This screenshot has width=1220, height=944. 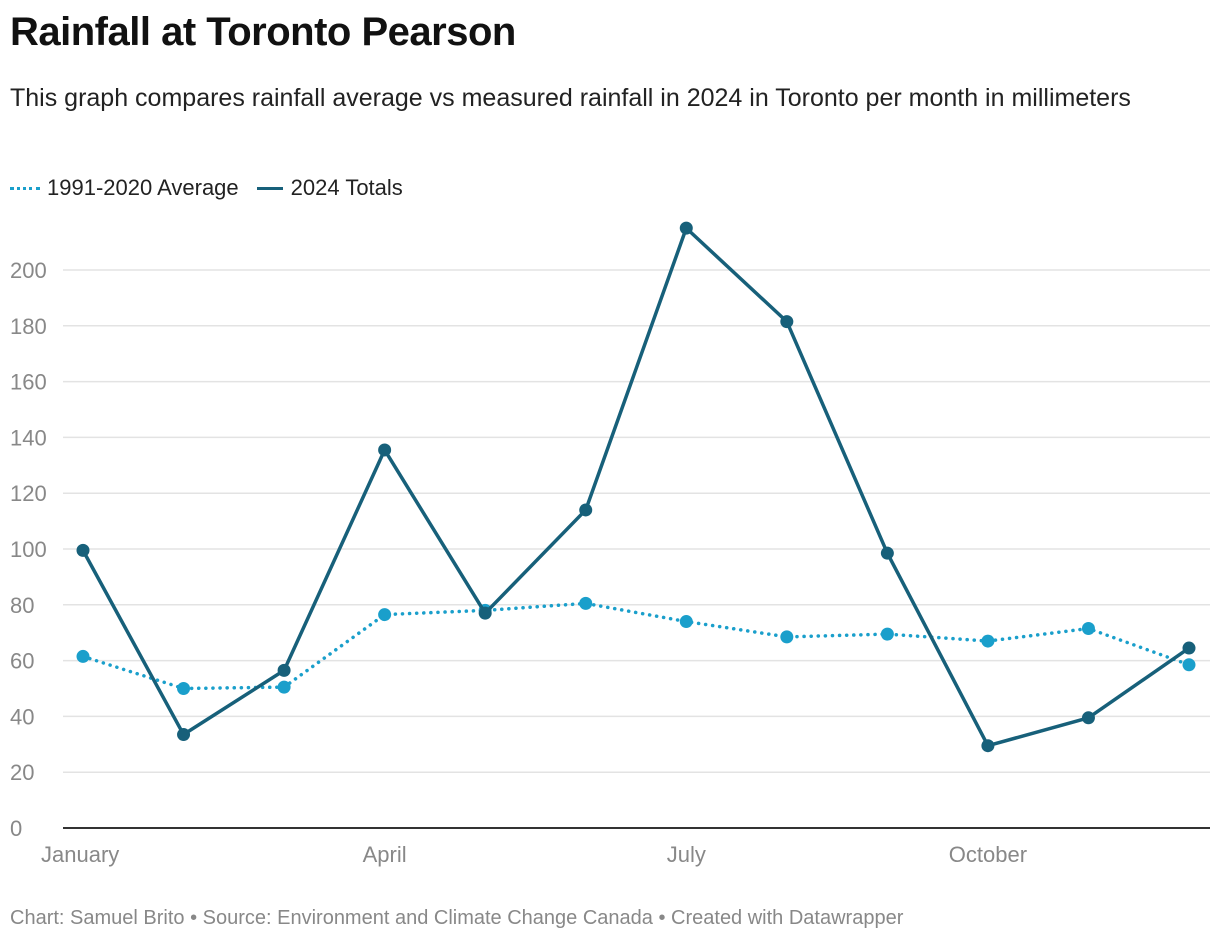 I want to click on y-tick-label: 60, so click(x=22, y=661).